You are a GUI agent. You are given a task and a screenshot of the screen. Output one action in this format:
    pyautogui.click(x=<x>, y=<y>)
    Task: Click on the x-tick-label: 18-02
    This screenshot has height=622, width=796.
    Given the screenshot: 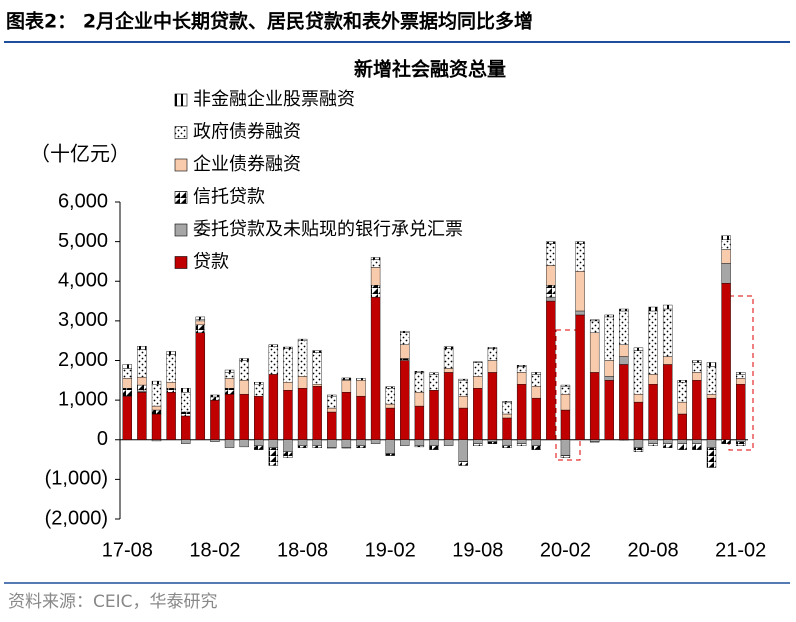 What is the action you would take?
    pyautogui.click(x=214, y=550)
    